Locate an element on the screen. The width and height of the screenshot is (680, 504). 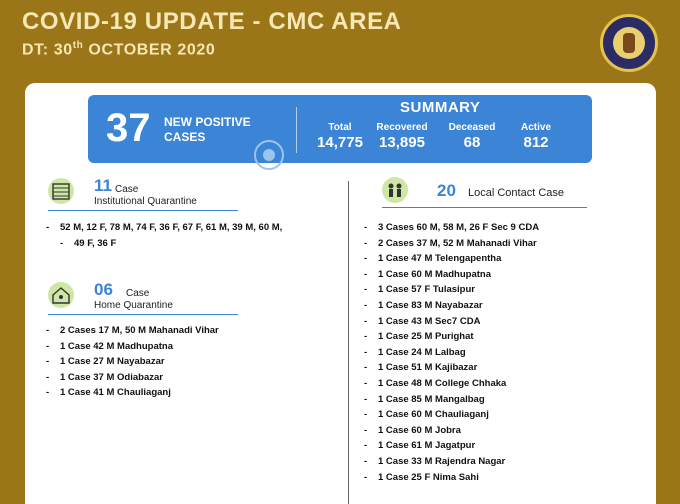
list-item: 2 Cases 37 M, 52 M Mahanadi Vihar is located at coordinates (451, 244).